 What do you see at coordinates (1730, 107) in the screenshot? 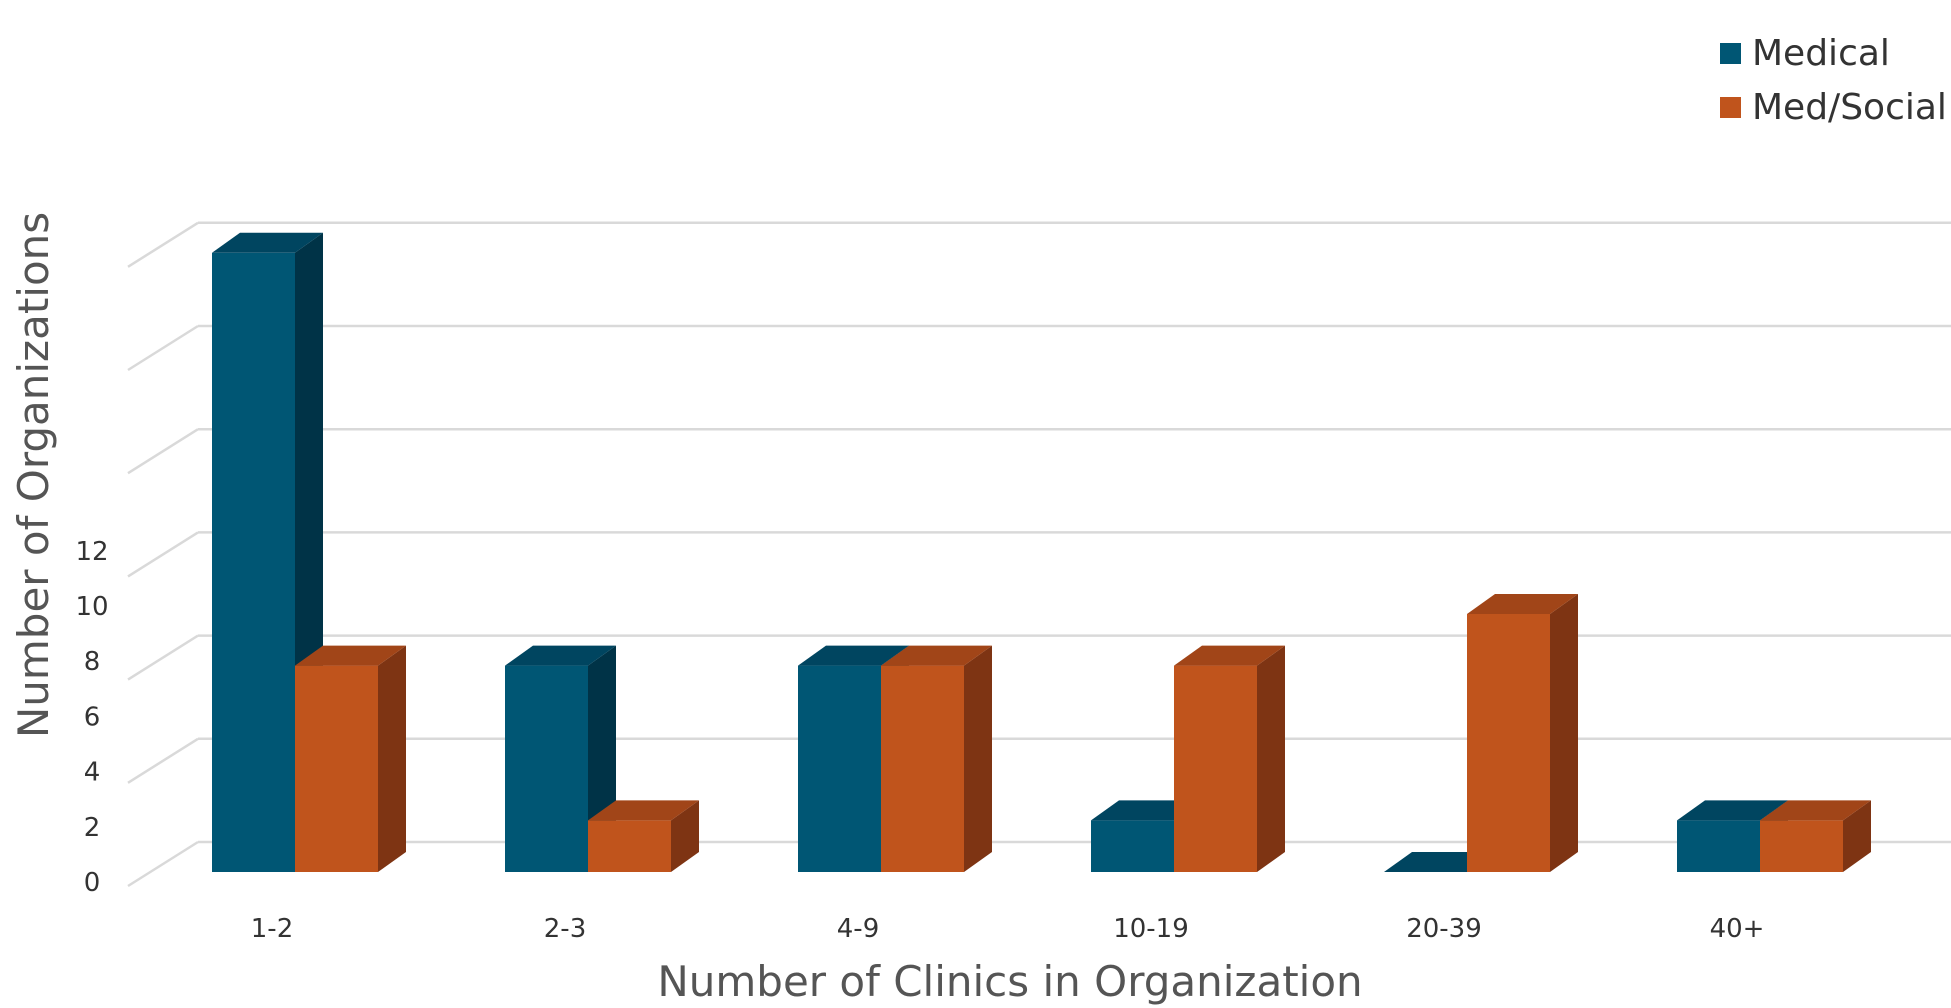
I see `legend-swatch-med-social` at bounding box center [1730, 107].